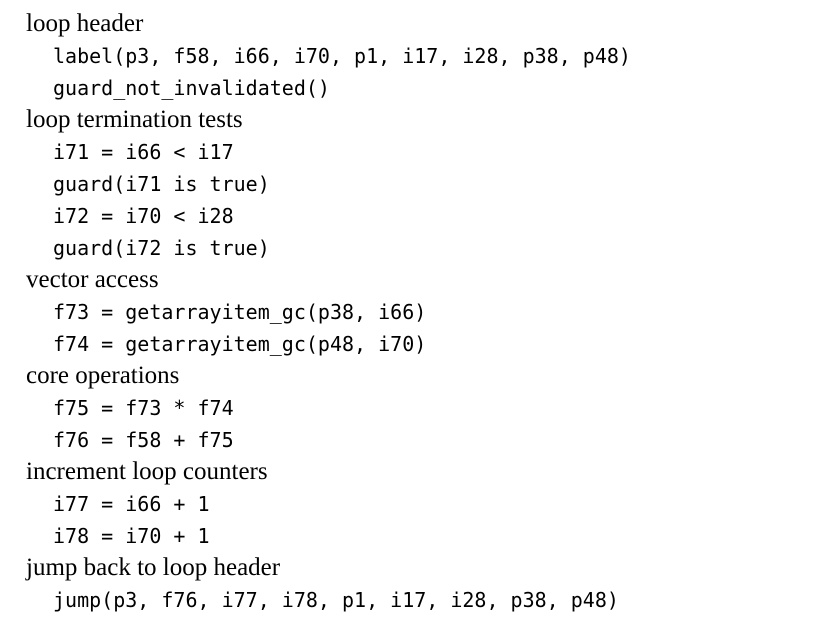 Image resolution: width=814 pixels, height=636 pixels. Describe the element at coordinates (161, 184) in the screenshot. I see `code-line: guard(i71 is true)` at that location.